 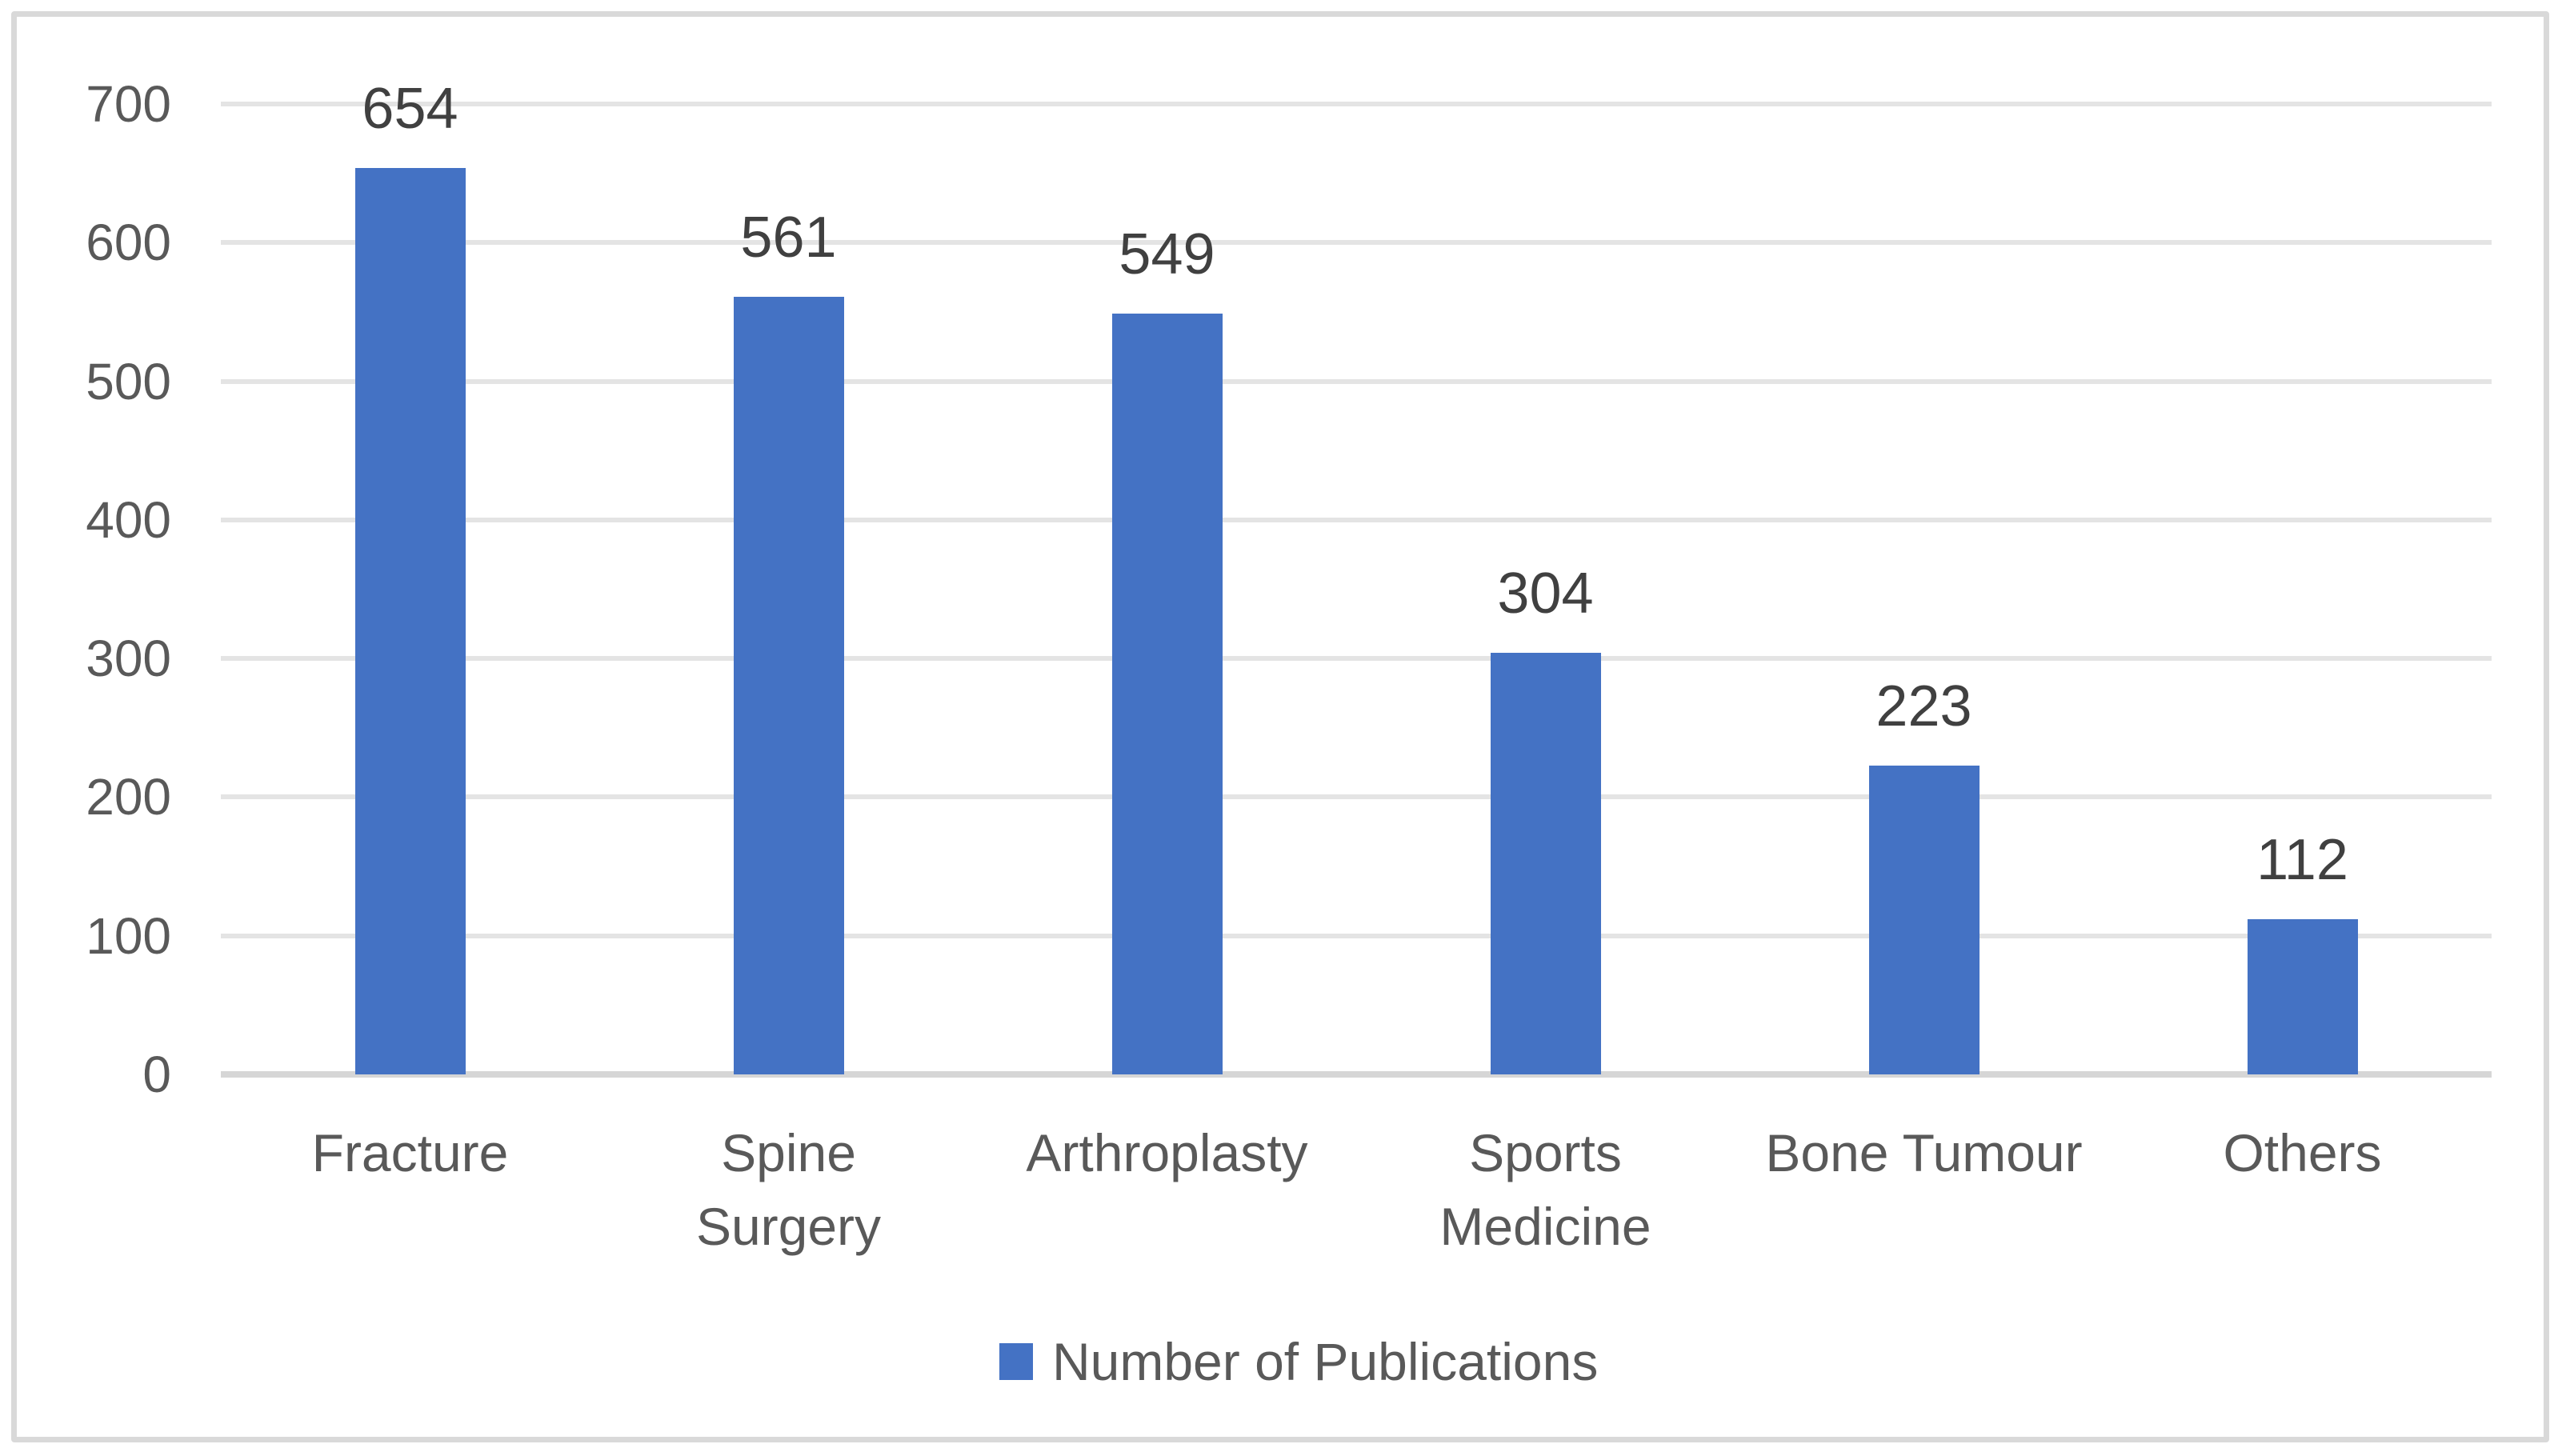 What do you see at coordinates (1545, 1189) in the screenshot?
I see `x-axis-category-label-sports-medicine: Sports Medicine` at bounding box center [1545, 1189].